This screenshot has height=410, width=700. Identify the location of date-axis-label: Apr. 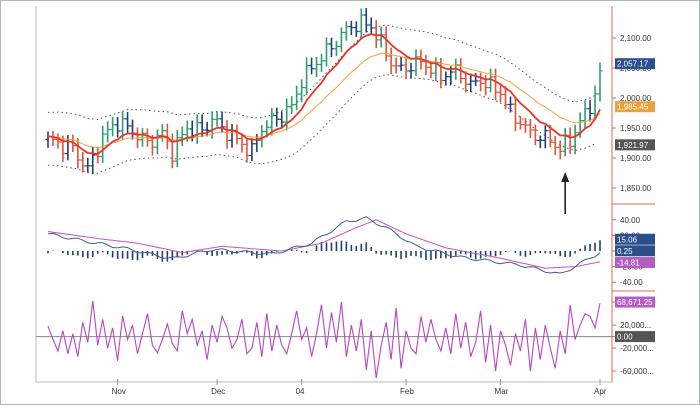
(600, 391).